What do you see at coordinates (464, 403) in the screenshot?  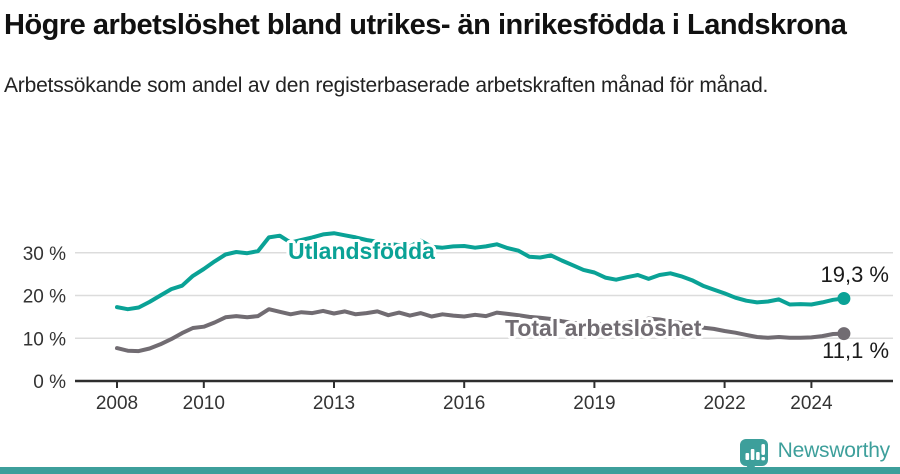 I see `x-tick-label: 2016` at bounding box center [464, 403].